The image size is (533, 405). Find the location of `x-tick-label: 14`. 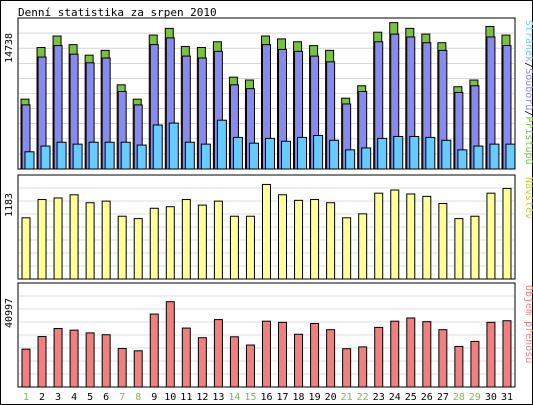

x-tick-label: 14 is located at coordinates (234, 397).